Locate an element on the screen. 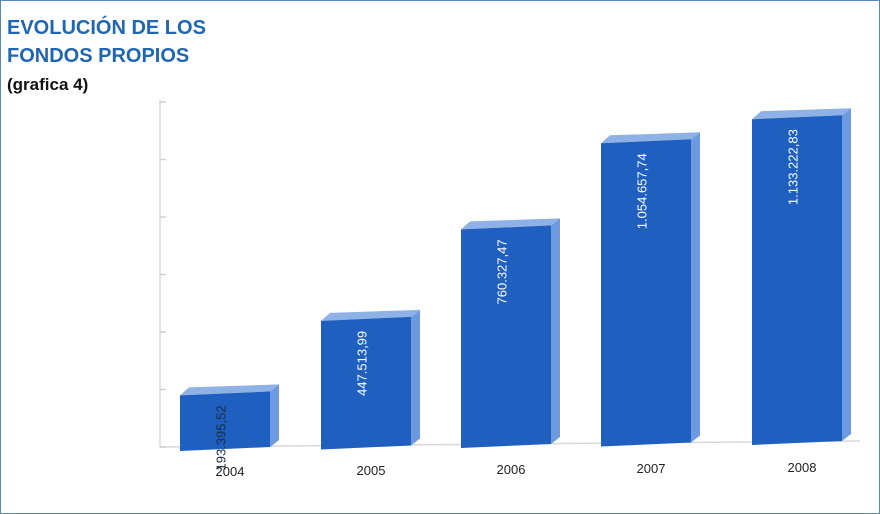 The height and width of the screenshot is (514, 880). value-label: 760.327,47 is located at coordinates (501, 271).